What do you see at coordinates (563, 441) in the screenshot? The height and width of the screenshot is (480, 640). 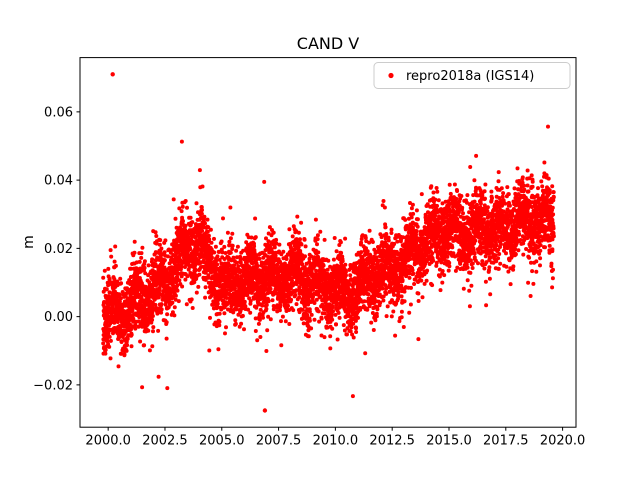 I see `x-tick-label: 2020.0` at bounding box center [563, 441].